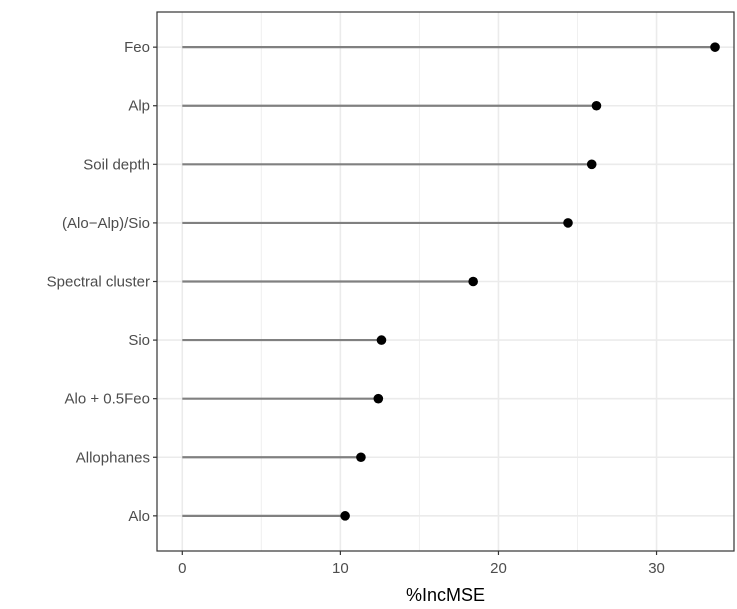 This screenshot has height=609, width=737. Describe the element at coordinates (137, 47) in the screenshot. I see `y-tick-label: Feo` at that location.